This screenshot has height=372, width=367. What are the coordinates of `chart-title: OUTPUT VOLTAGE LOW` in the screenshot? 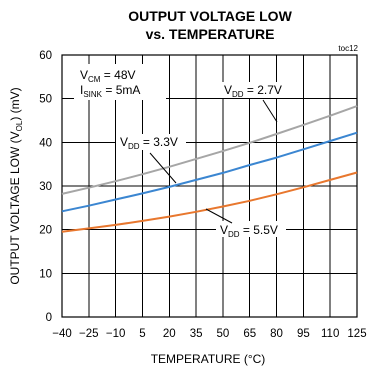 It's located at (210, 16).